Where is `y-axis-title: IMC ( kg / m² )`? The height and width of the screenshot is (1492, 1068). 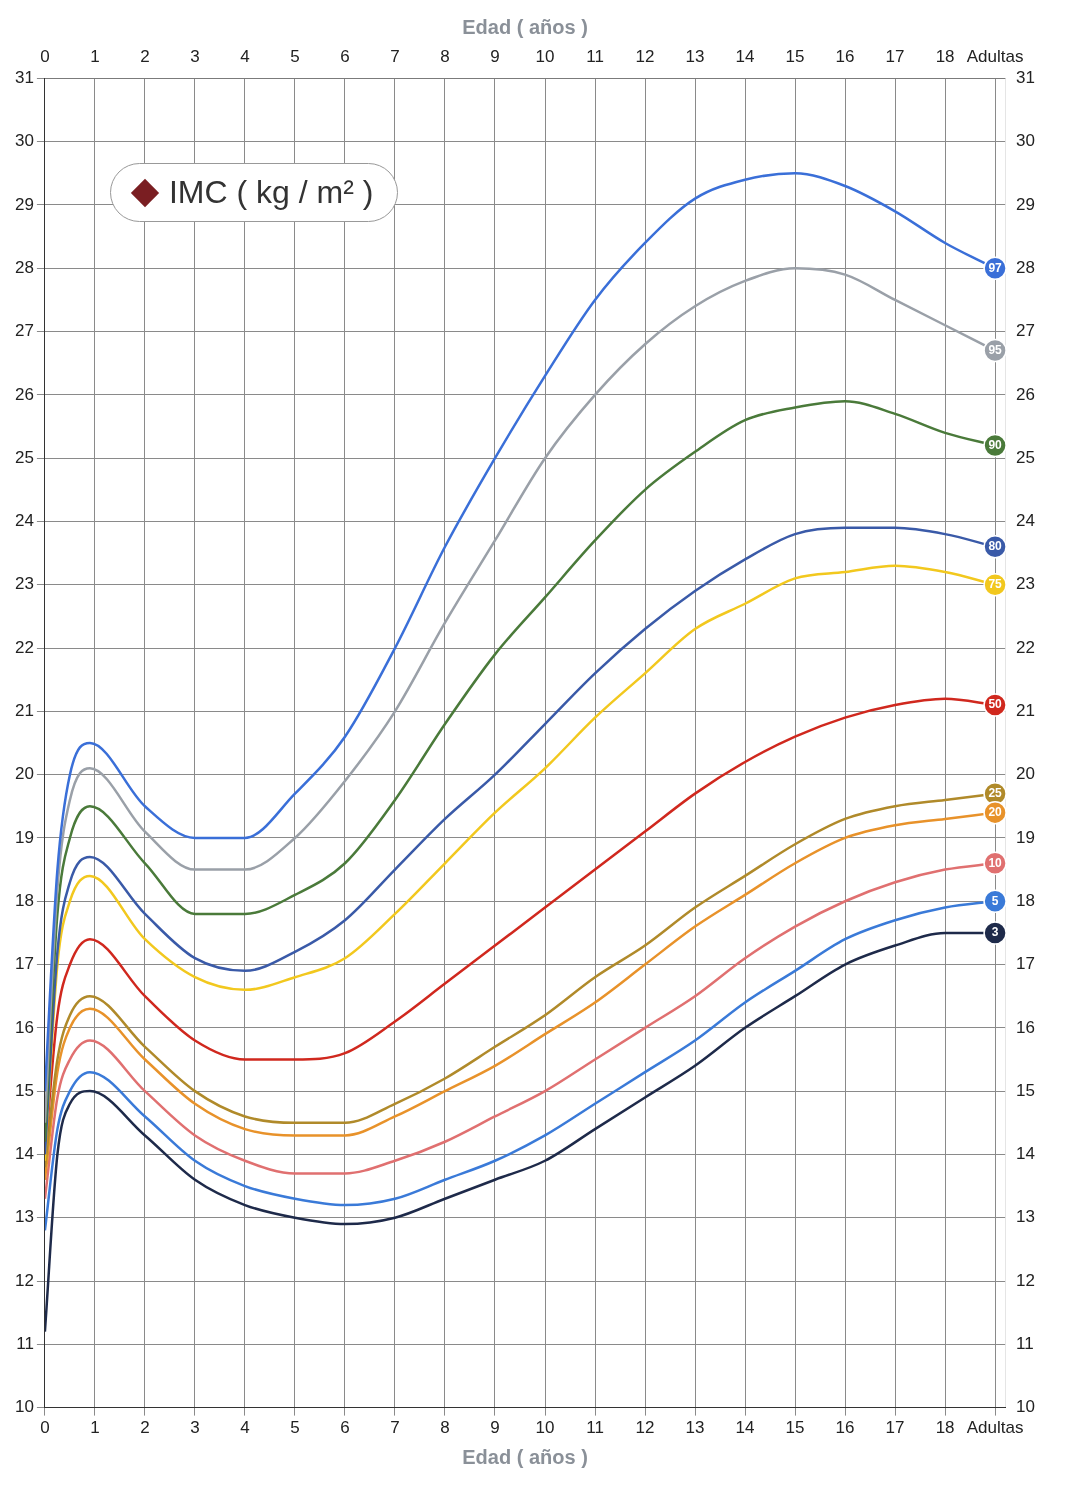 y-axis-title: IMC ( kg / m² ) is located at coordinates (271, 193).